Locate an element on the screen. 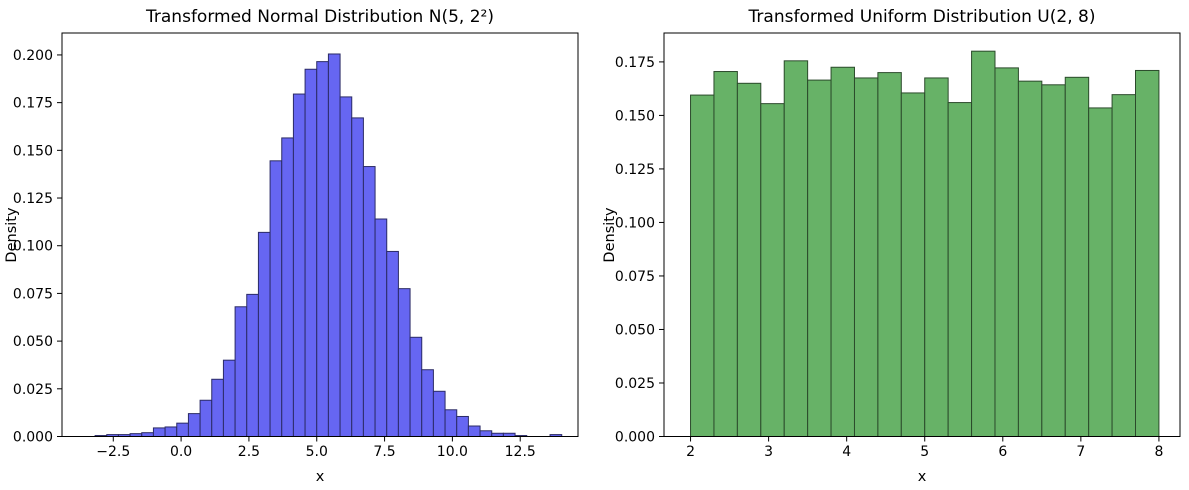 This screenshot has width=1189, height=490. x-tick-label: 3 is located at coordinates (768, 452).